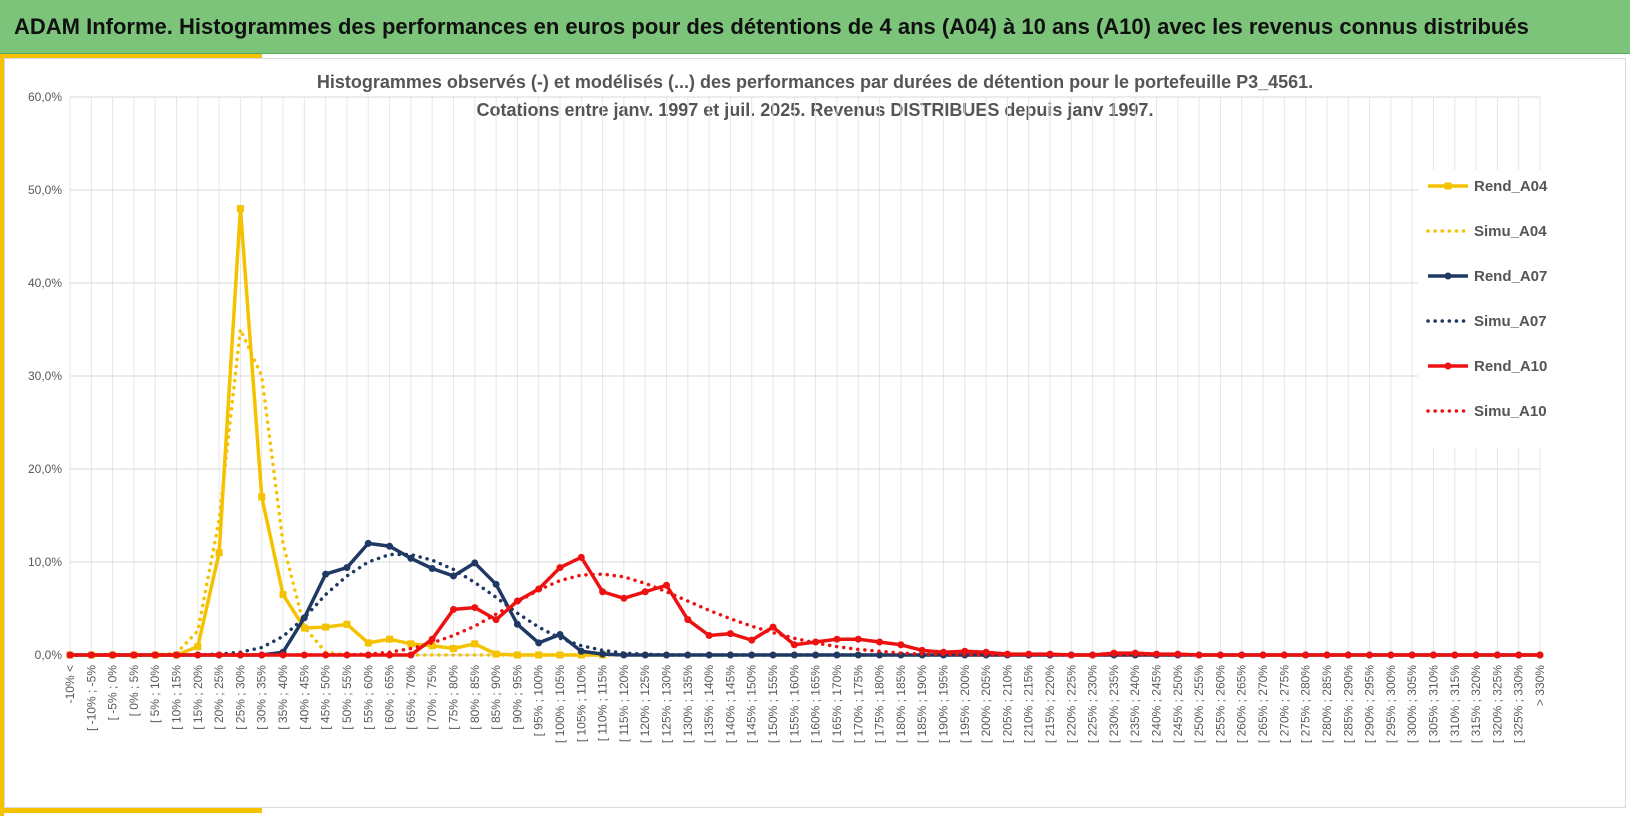  Describe the element at coordinates (1071, 704) in the screenshot. I see `x-tick-label: [ 220% ; 225%` at that location.